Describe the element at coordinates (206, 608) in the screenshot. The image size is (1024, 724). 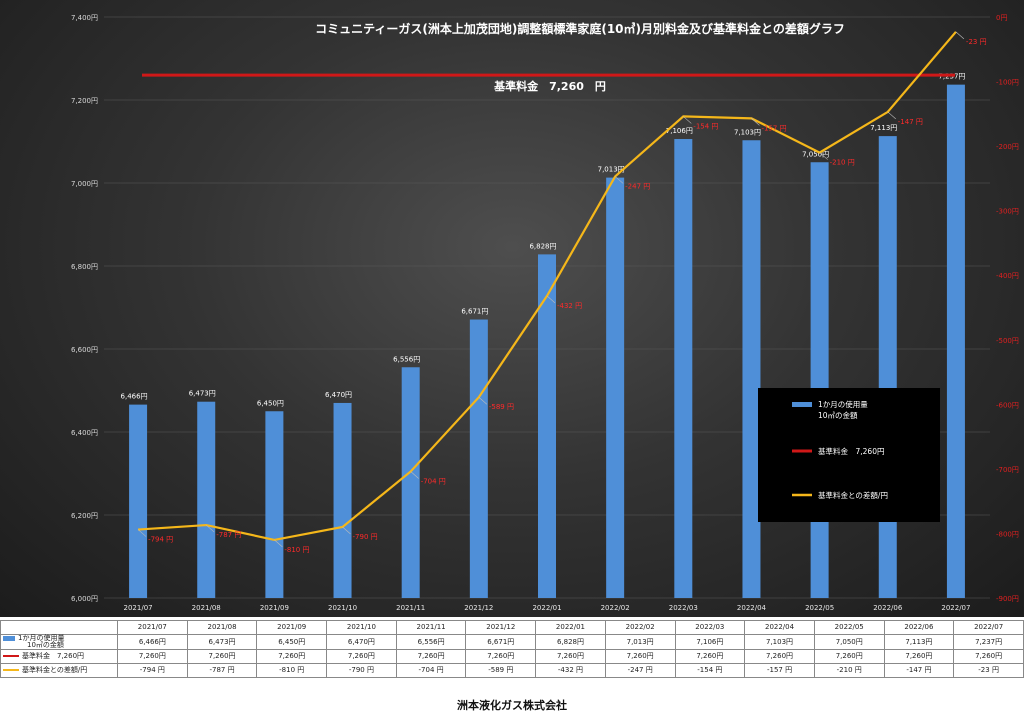
I see `x-tick-label: 2021/08` at that location.